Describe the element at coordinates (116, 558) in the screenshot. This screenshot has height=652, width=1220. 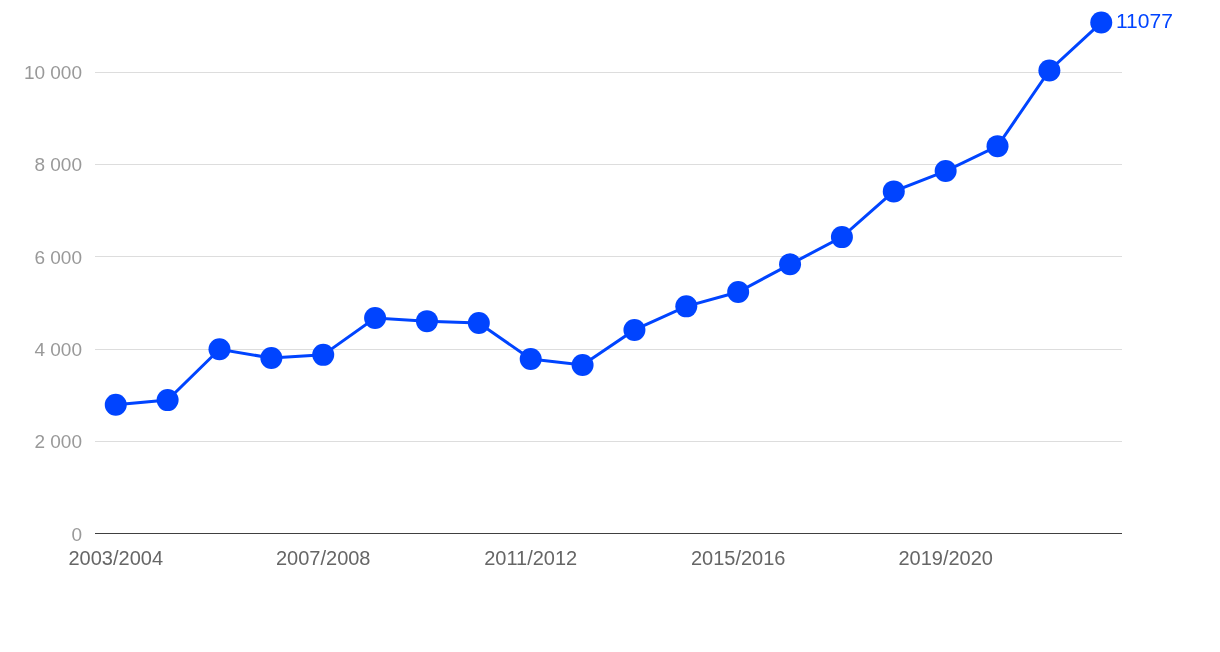
I see `x-tick-label: 2003/2004` at that location.